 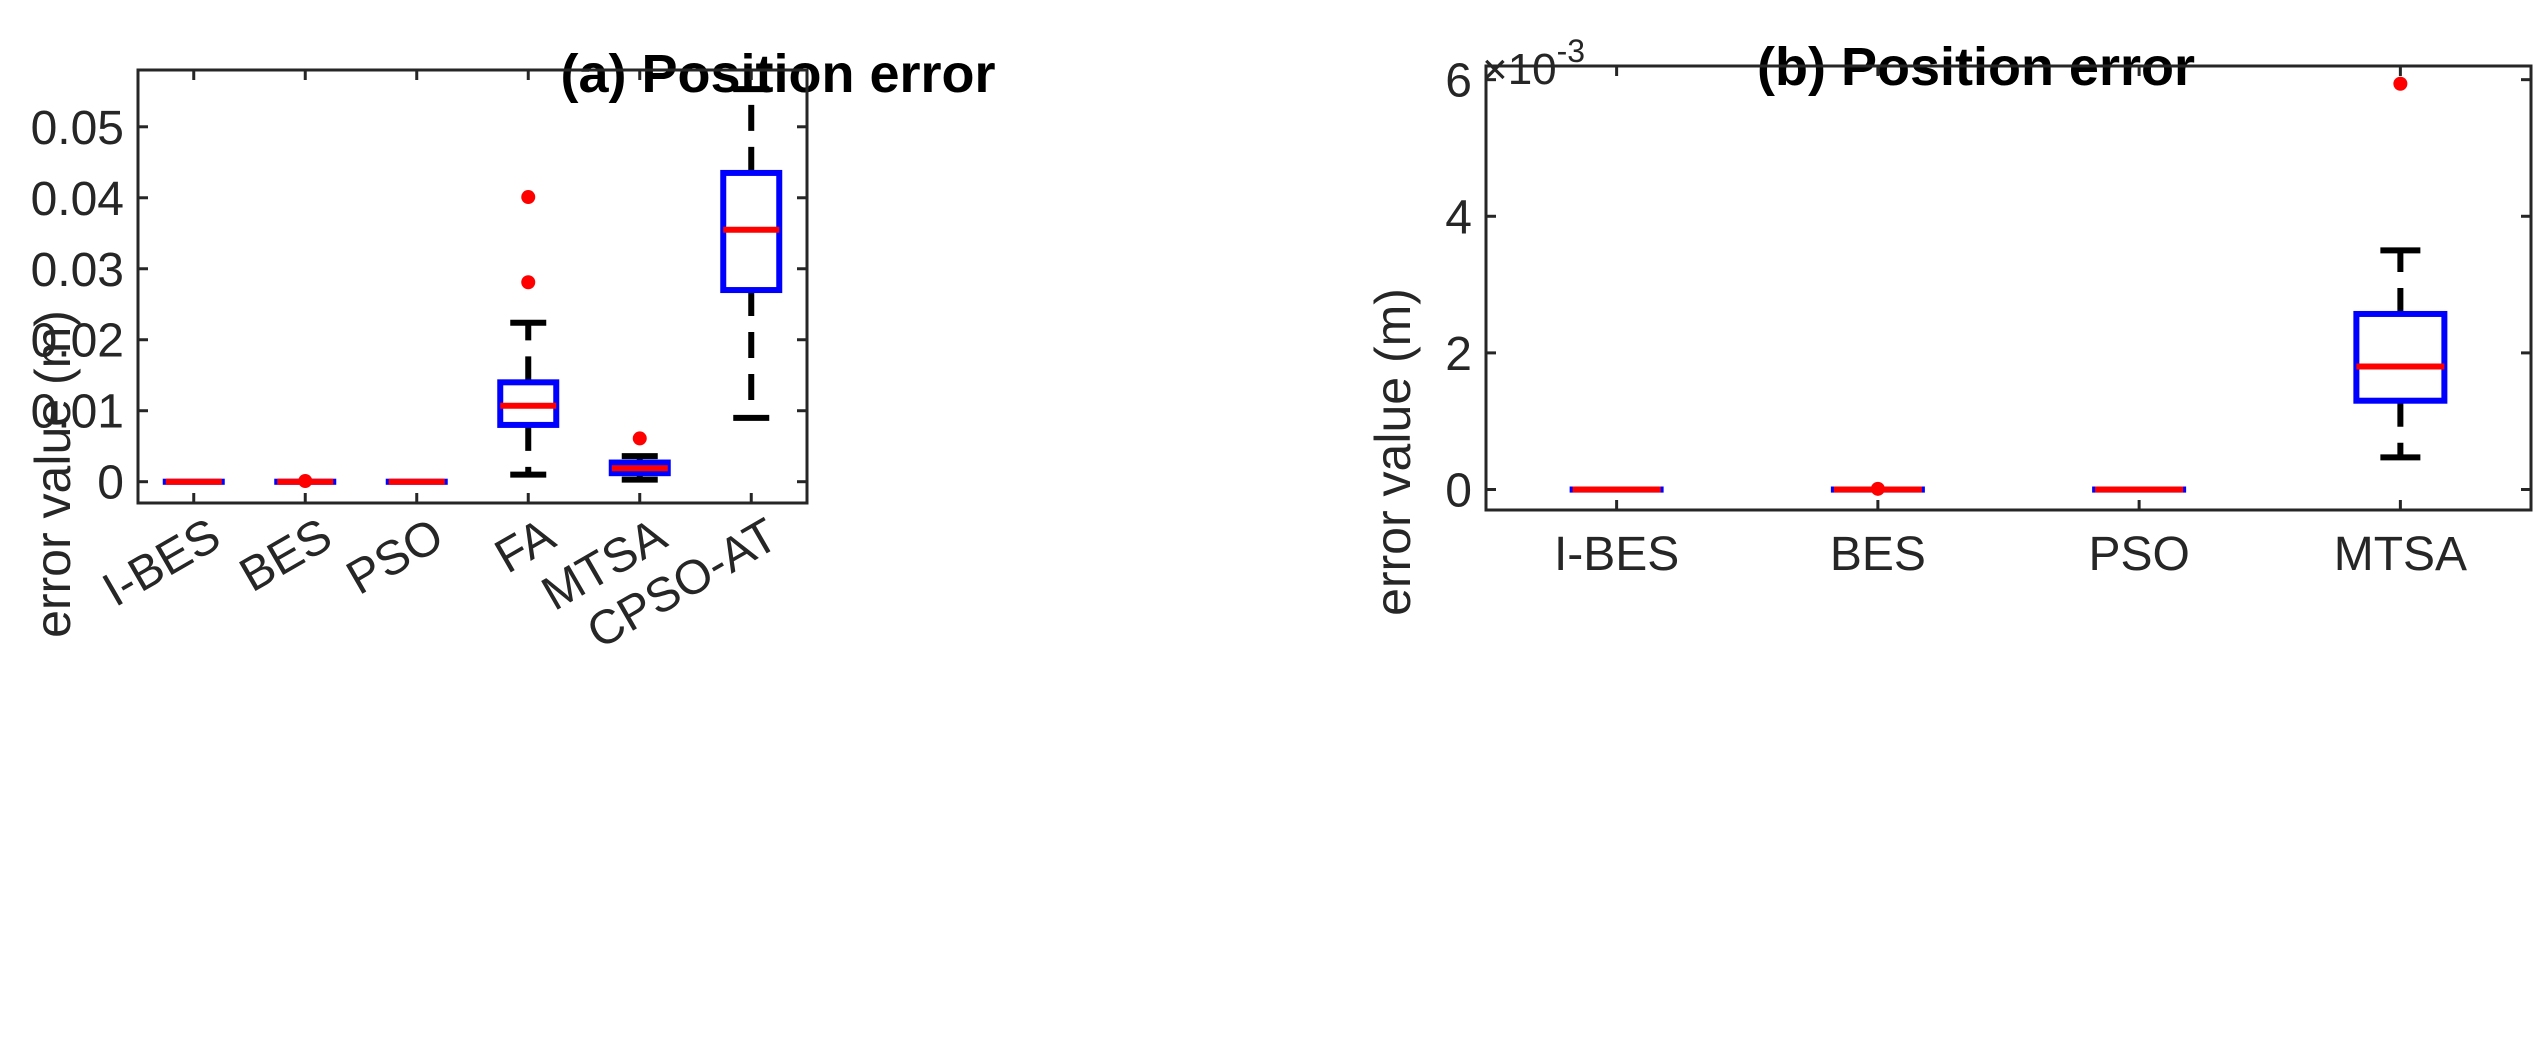 I want to click on chart-b-box-iqr, so click(x=2400, y=357).